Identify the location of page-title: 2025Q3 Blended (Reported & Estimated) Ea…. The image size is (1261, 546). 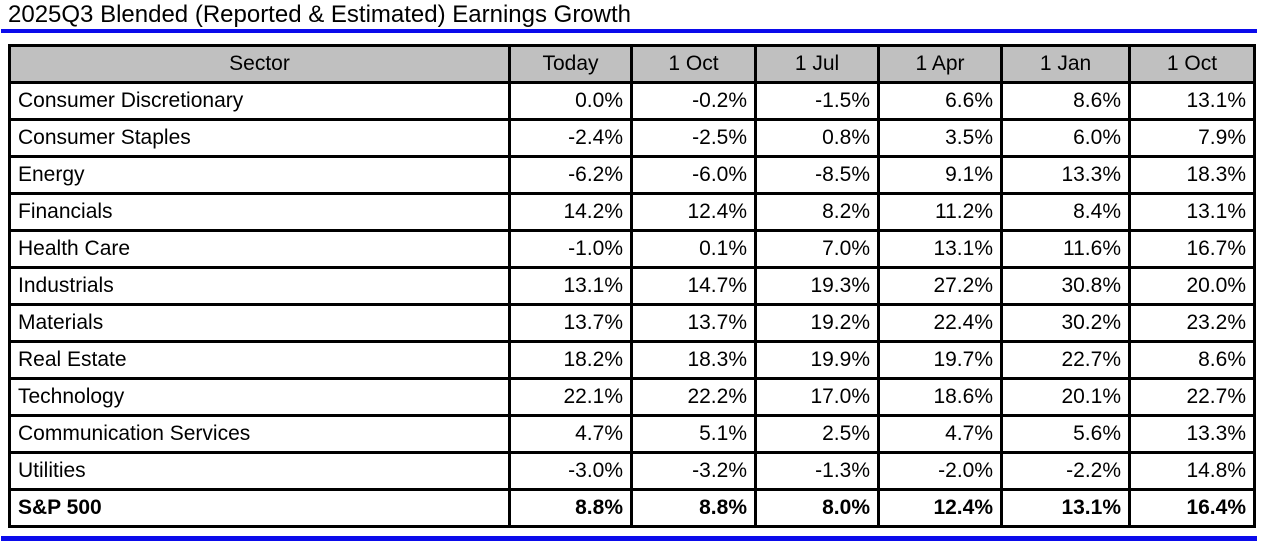
(320, 14).